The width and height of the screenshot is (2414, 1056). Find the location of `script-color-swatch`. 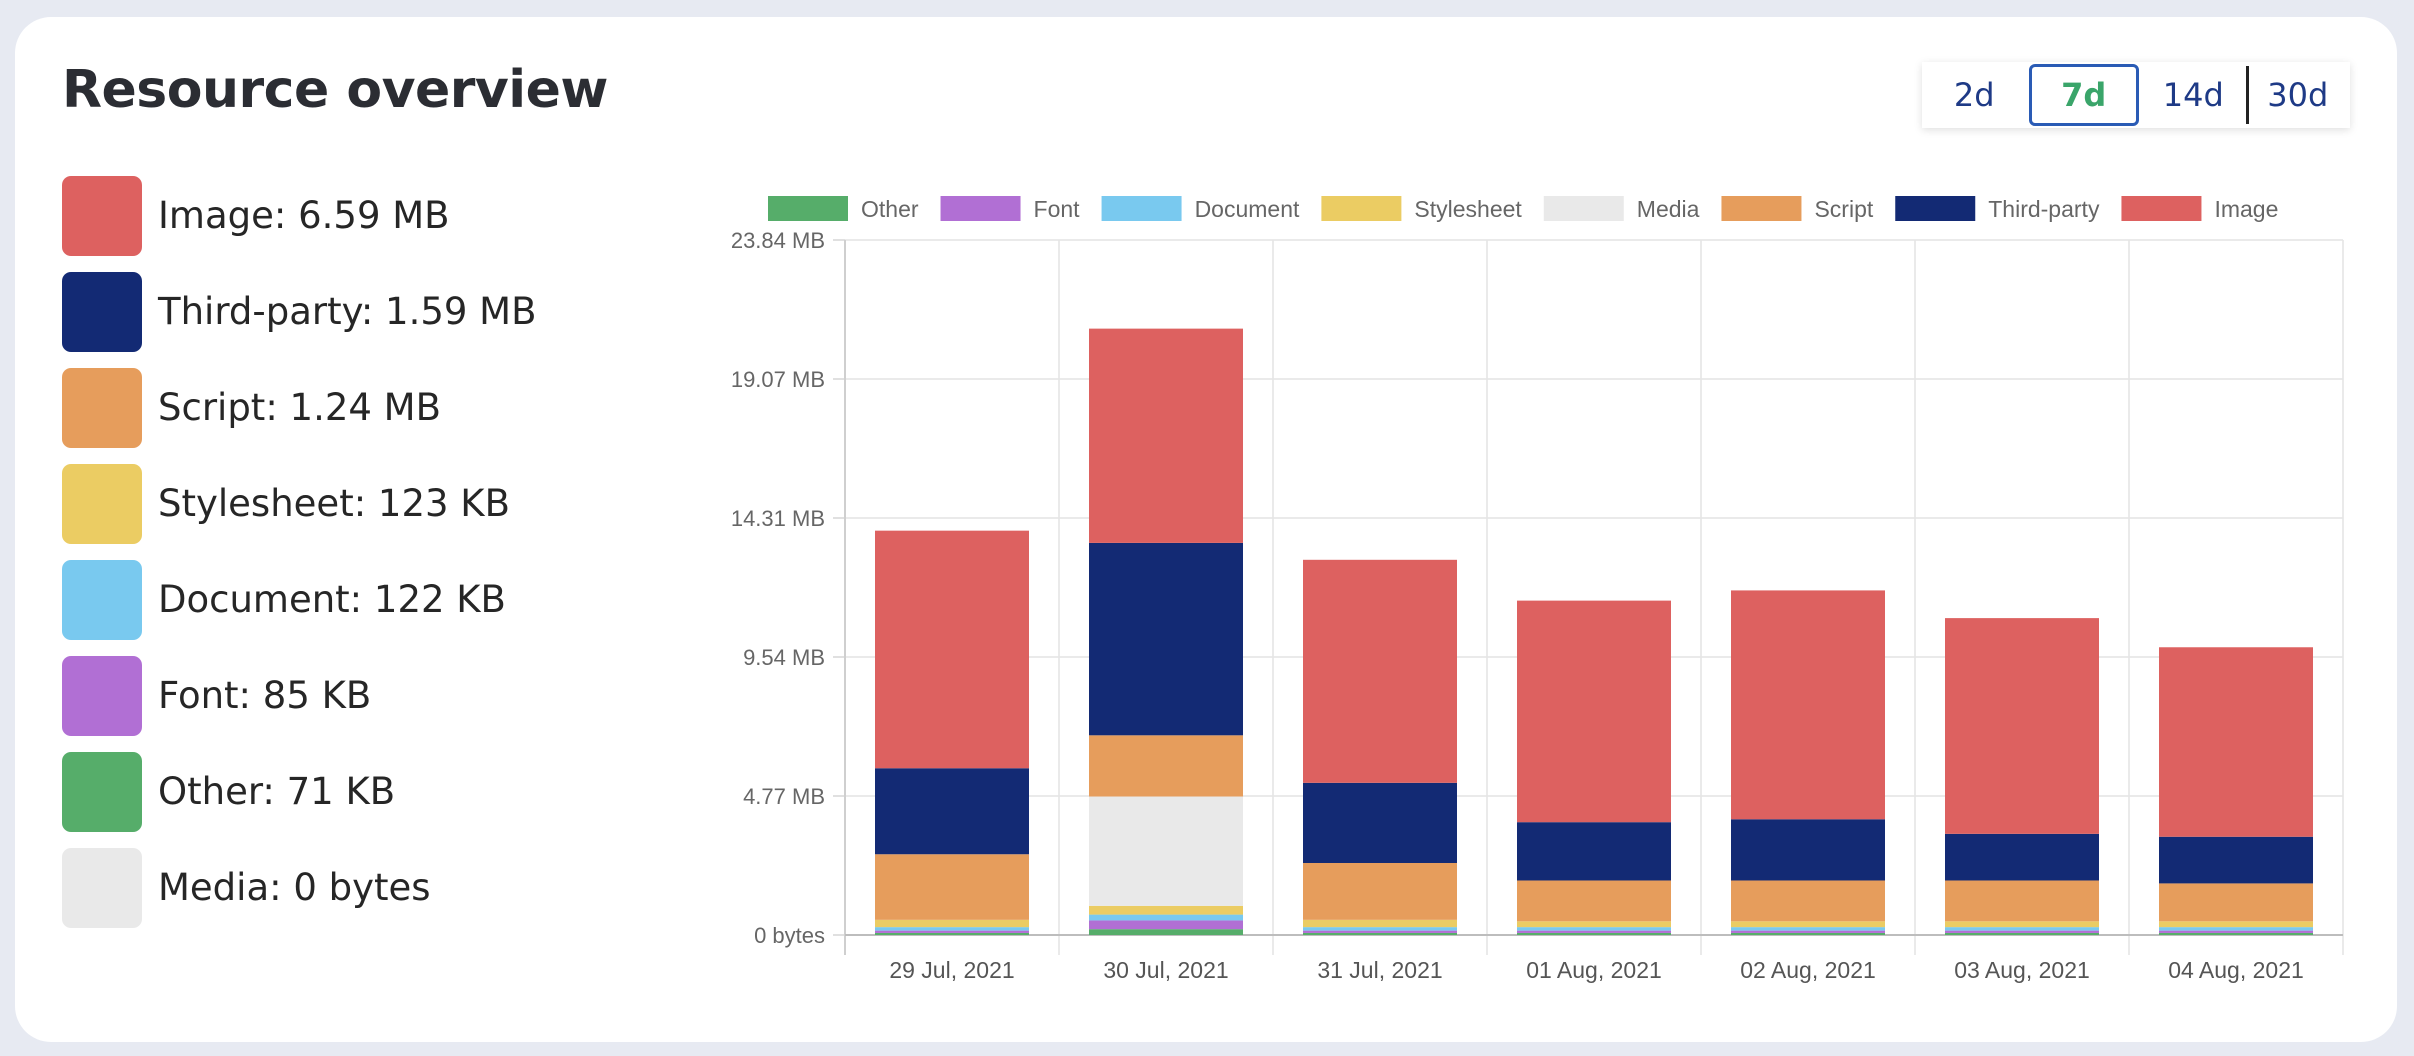

script-color-swatch is located at coordinates (102, 408).